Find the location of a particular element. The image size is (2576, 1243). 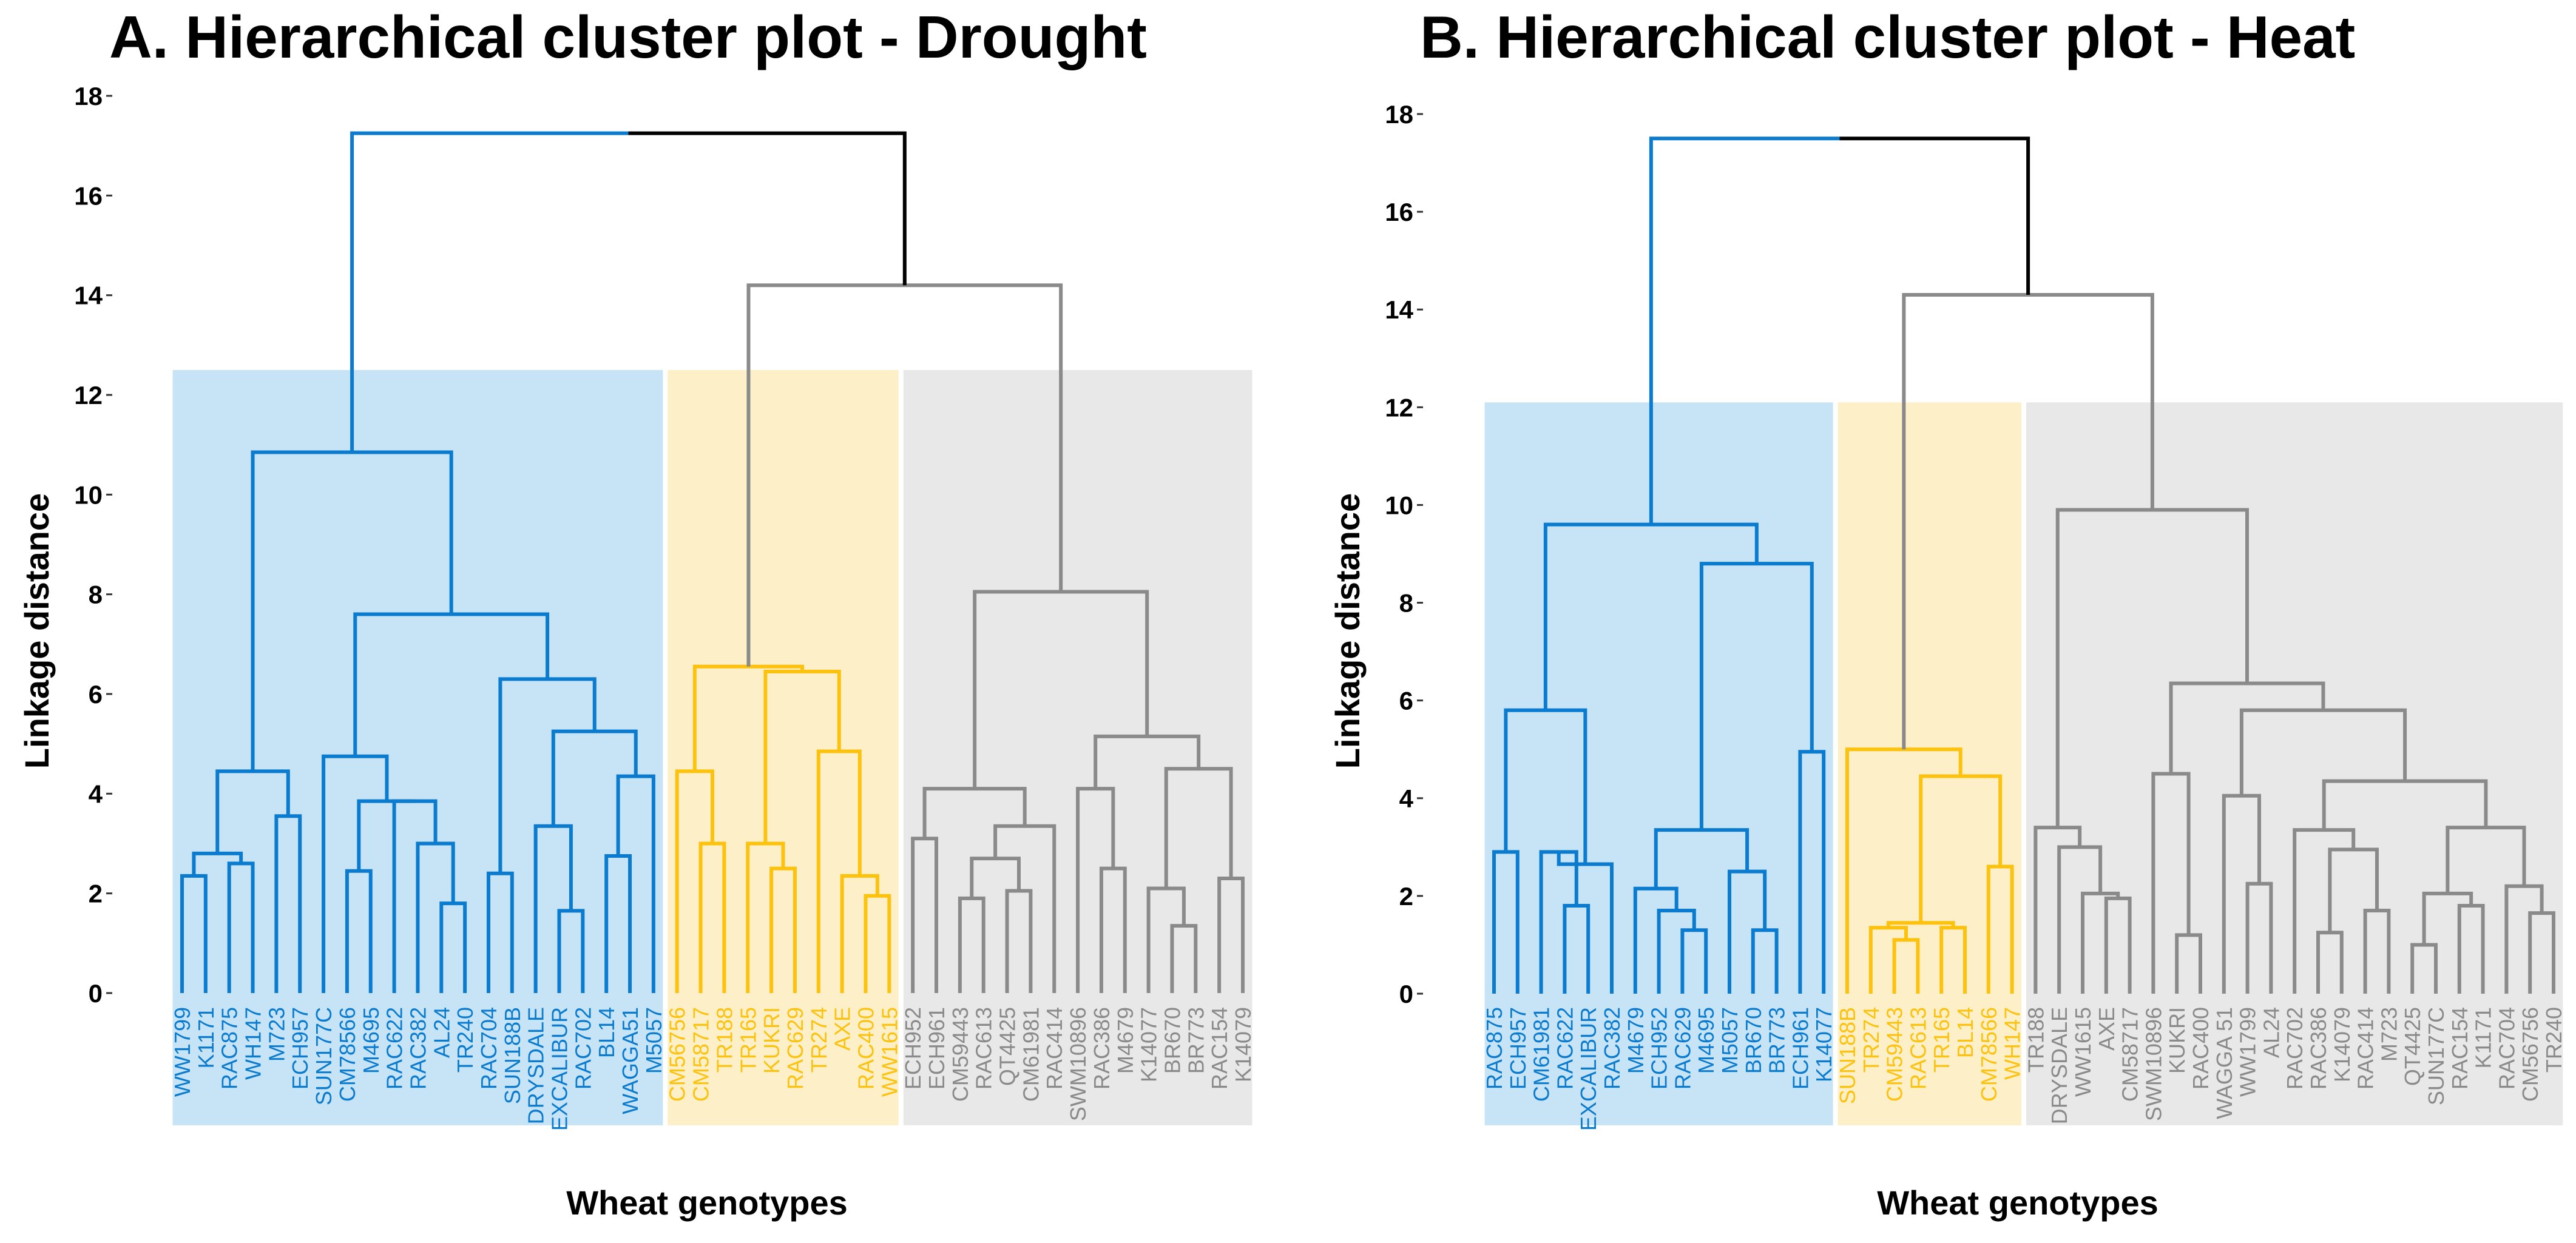

y-tick-label: 4 is located at coordinates (96, 794).